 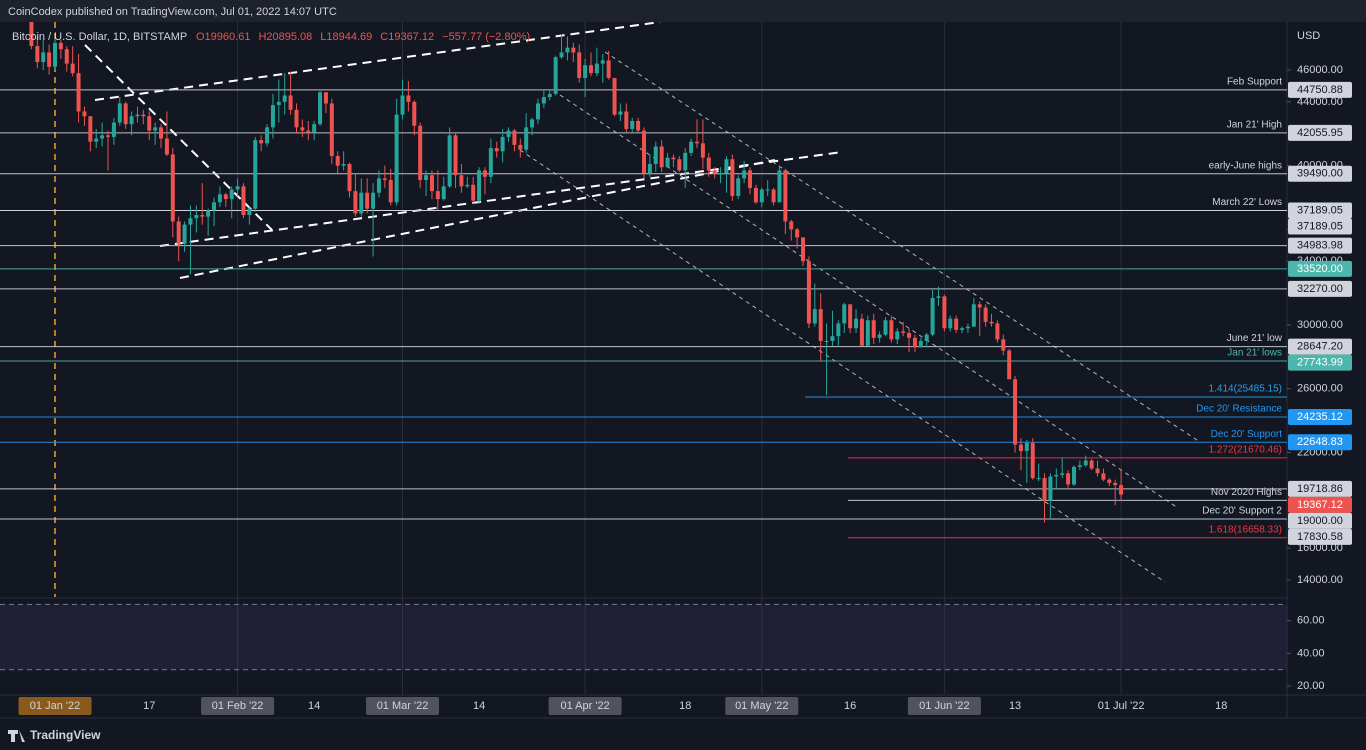 What do you see at coordinates (1254, 353) in the screenshot?
I see `level-note: Jan 21' lows` at bounding box center [1254, 353].